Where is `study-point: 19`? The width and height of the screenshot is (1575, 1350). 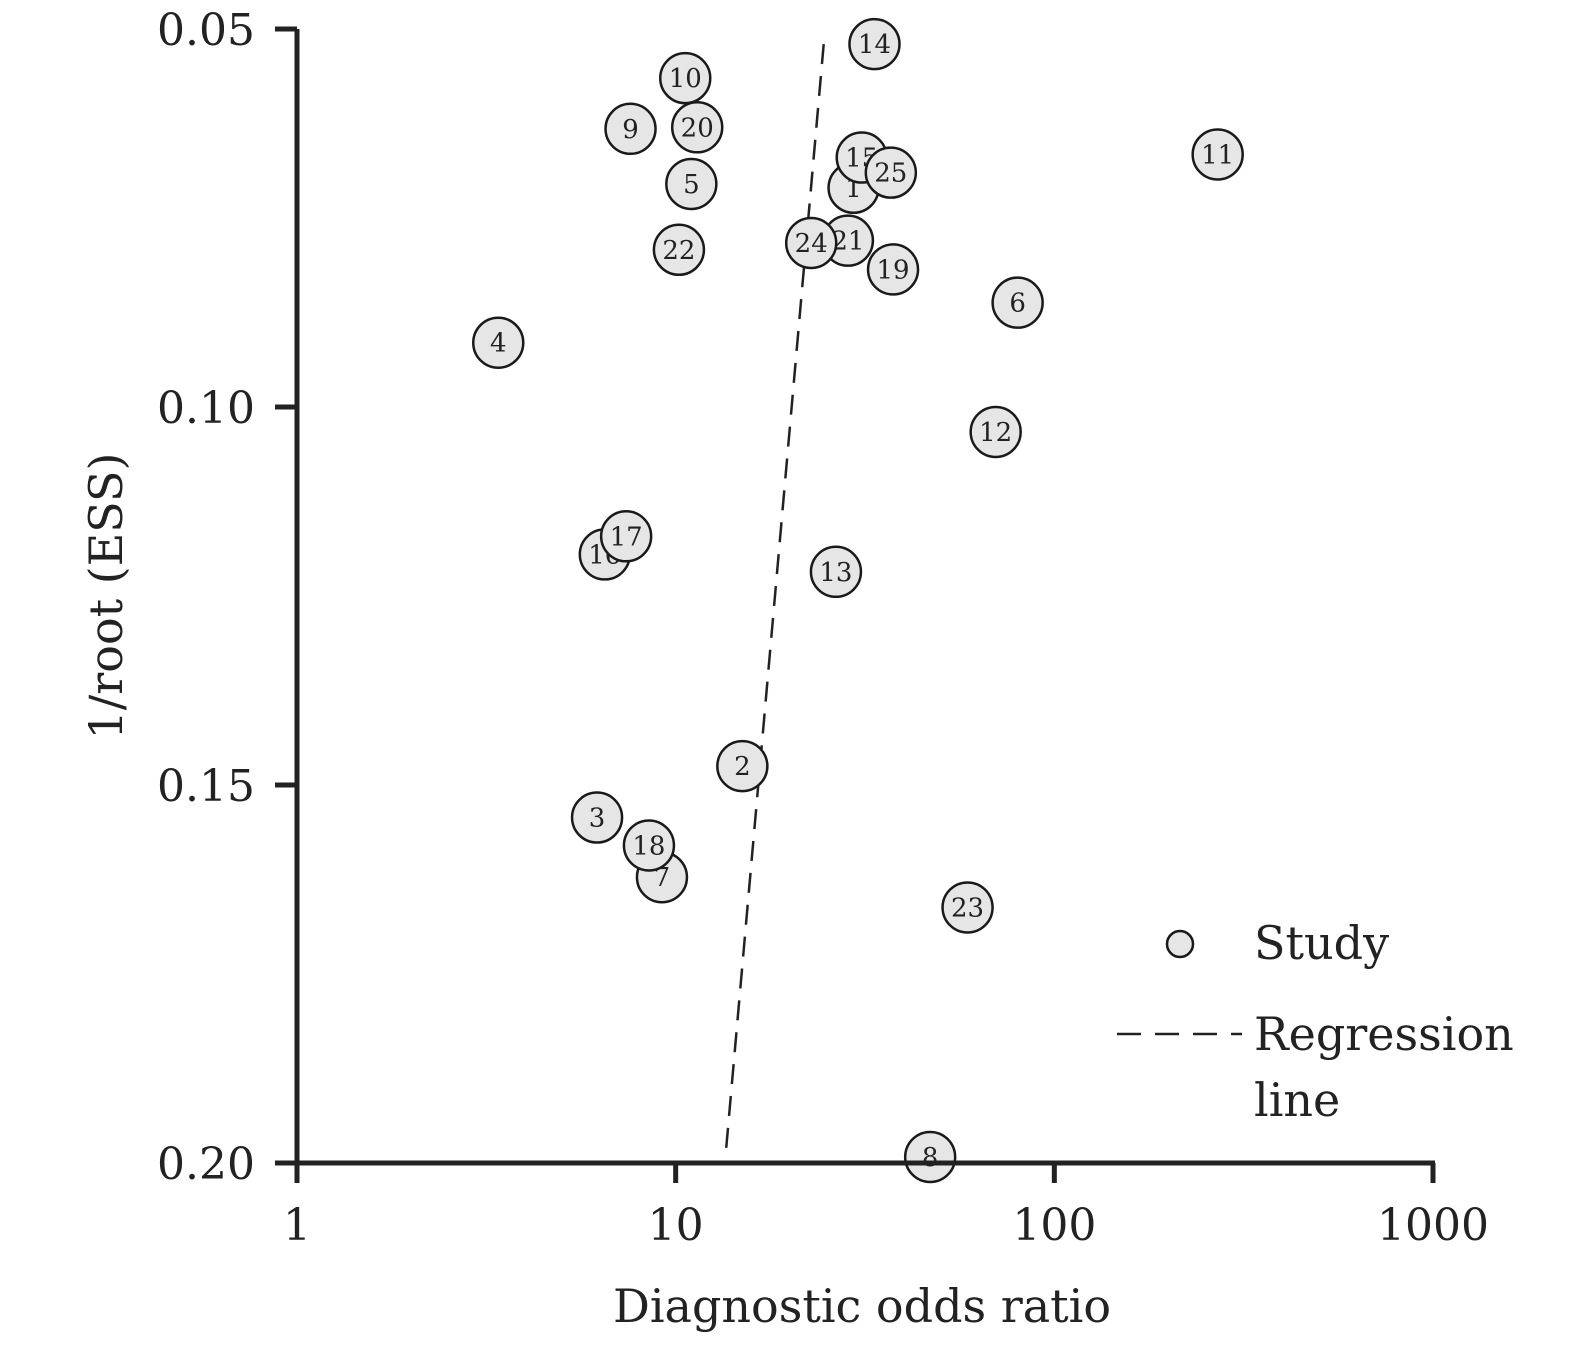 study-point: 19 is located at coordinates (893, 269).